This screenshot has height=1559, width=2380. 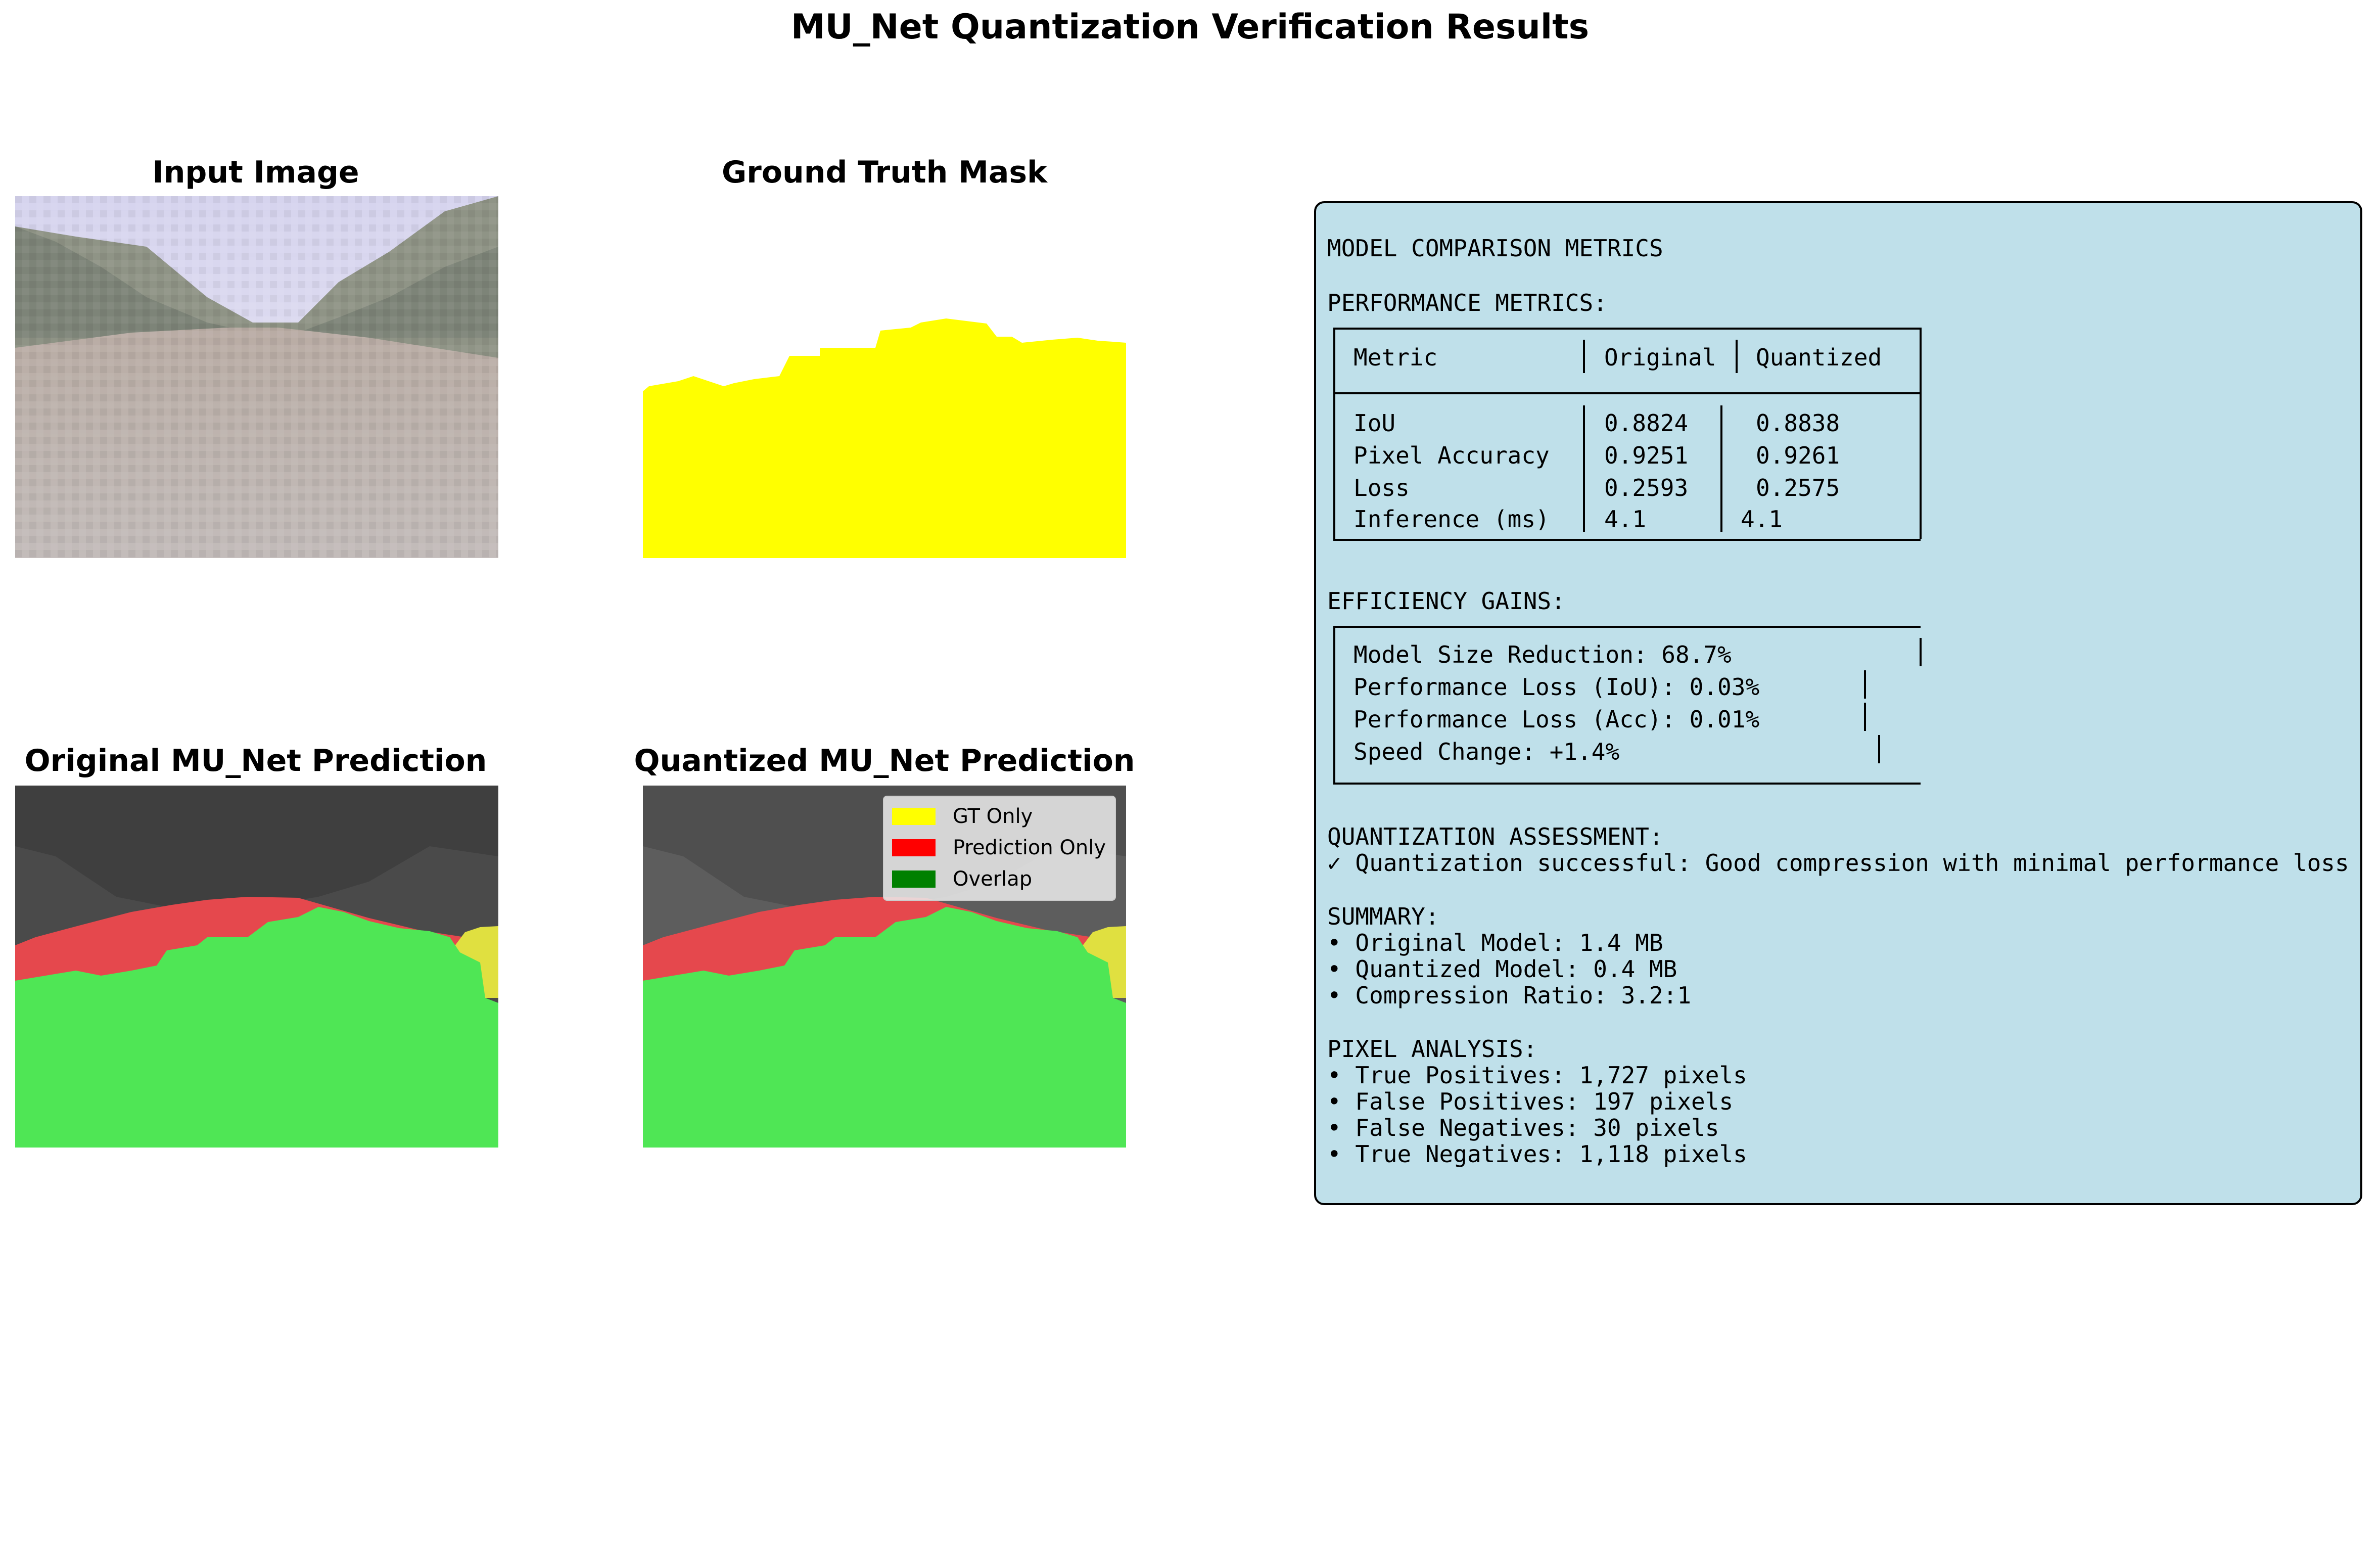 What do you see at coordinates (1467, 302) in the screenshot?
I see `performance-title: PERFORMANCE METRICS:` at bounding box center [1467, 302].